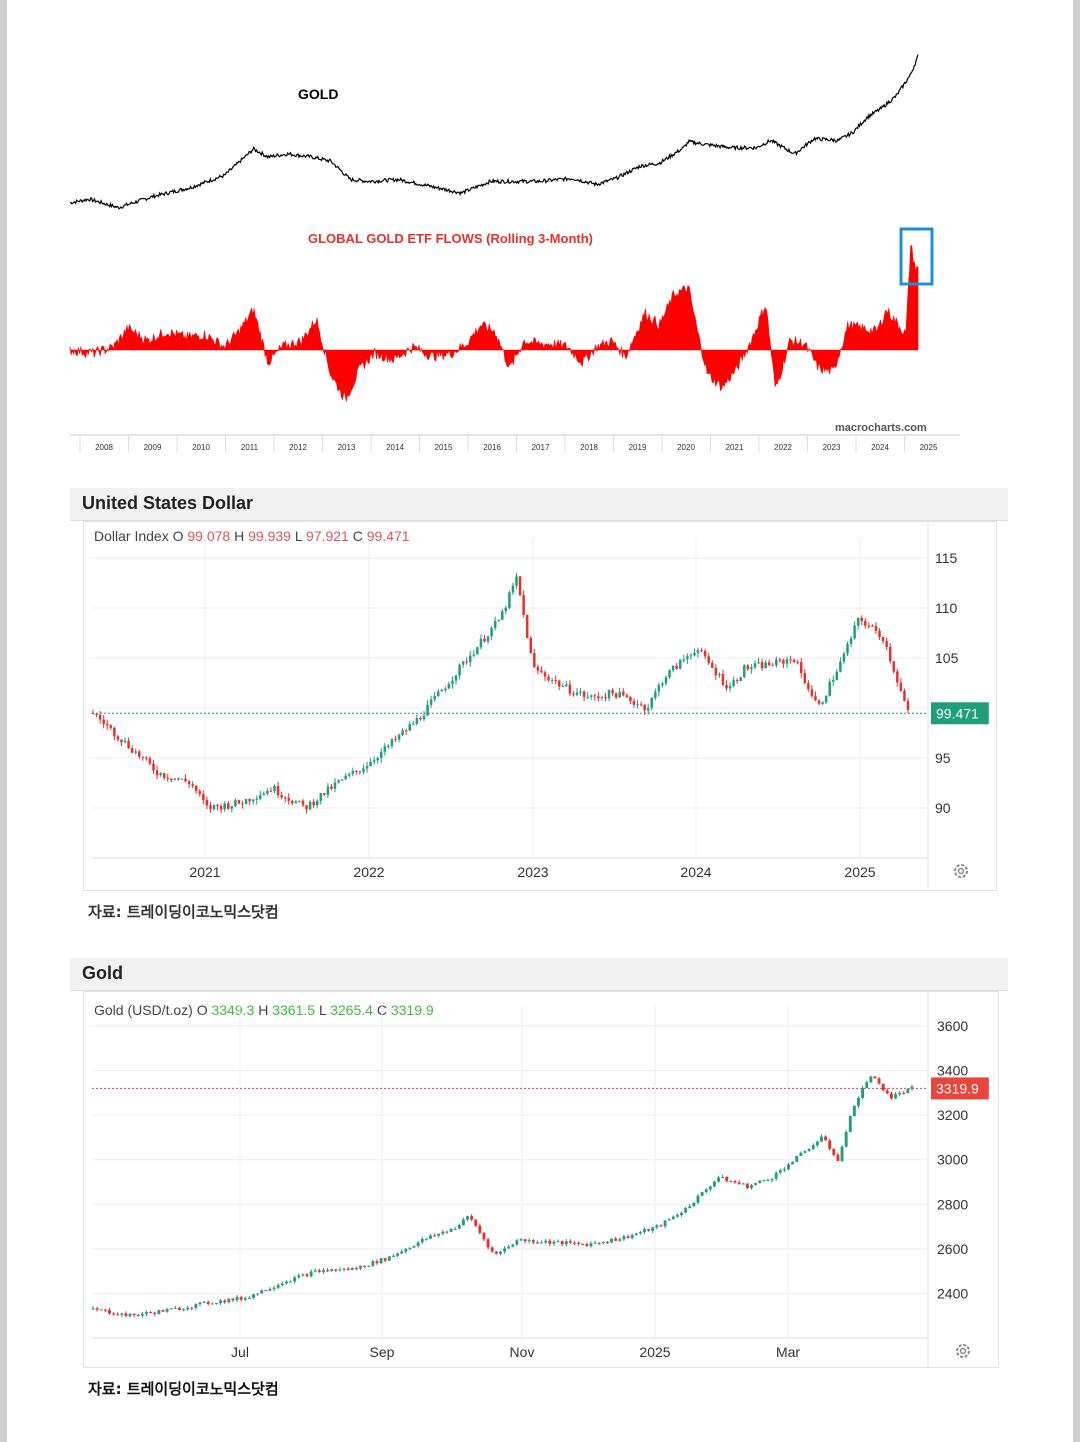 The image size is (1080, 1442). Describe the element at coordinates (239, 536) in the screenshot. I see `usd-h-label: H` at that location.